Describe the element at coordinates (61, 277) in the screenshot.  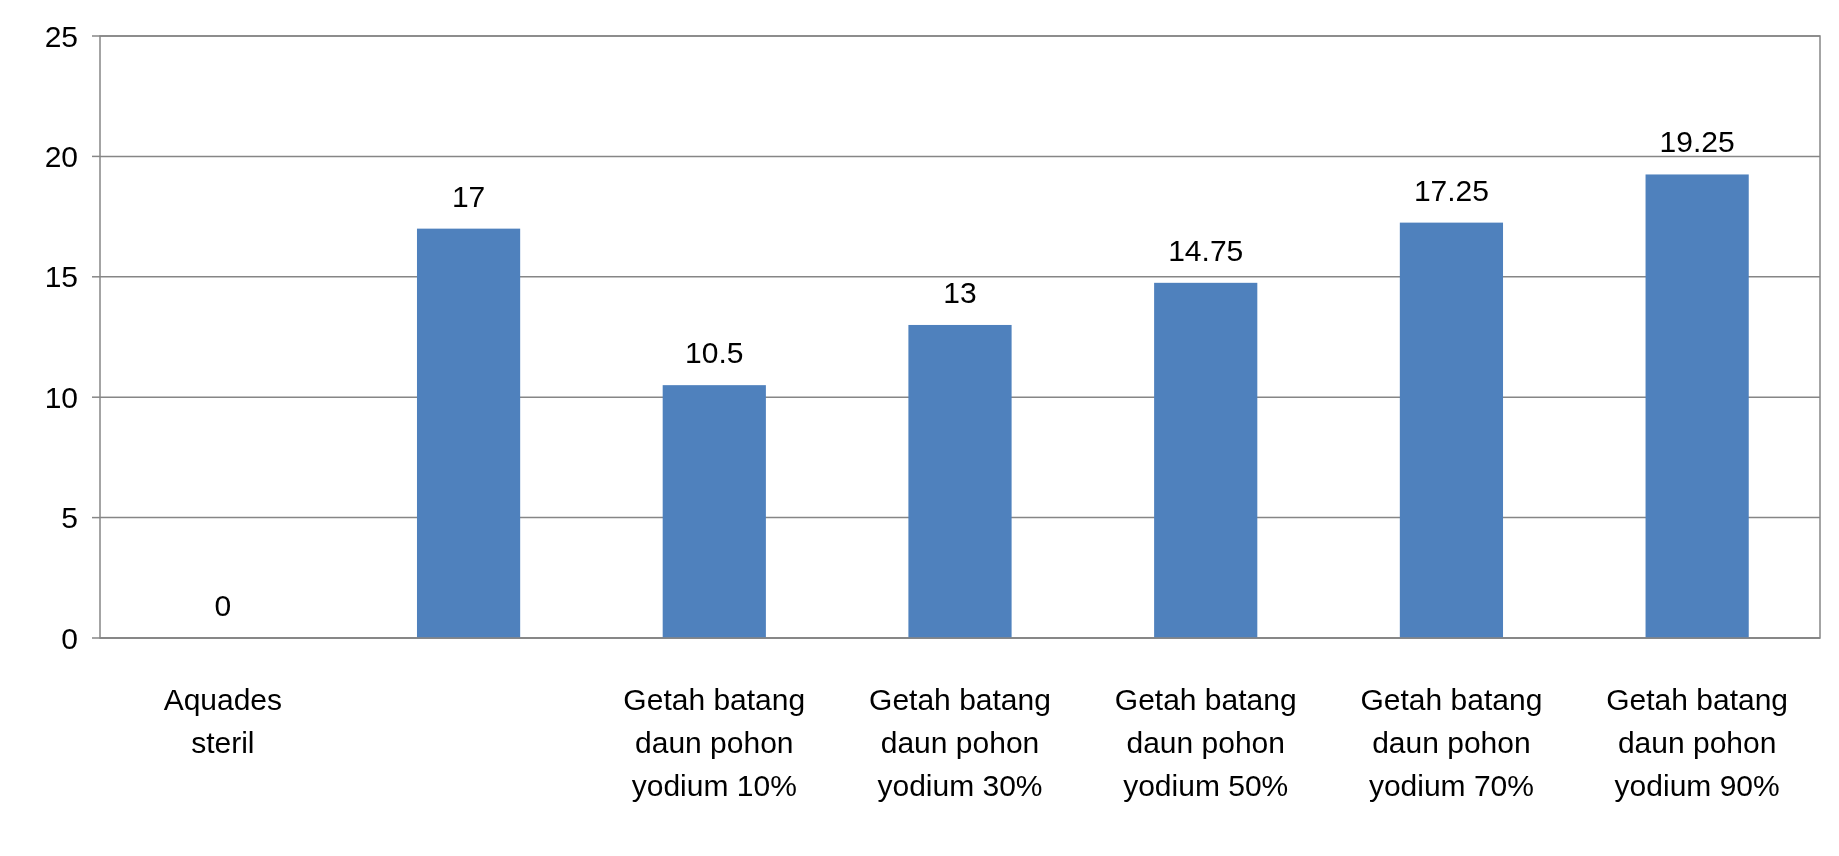
I see `y-tick-label: 15` at that location.